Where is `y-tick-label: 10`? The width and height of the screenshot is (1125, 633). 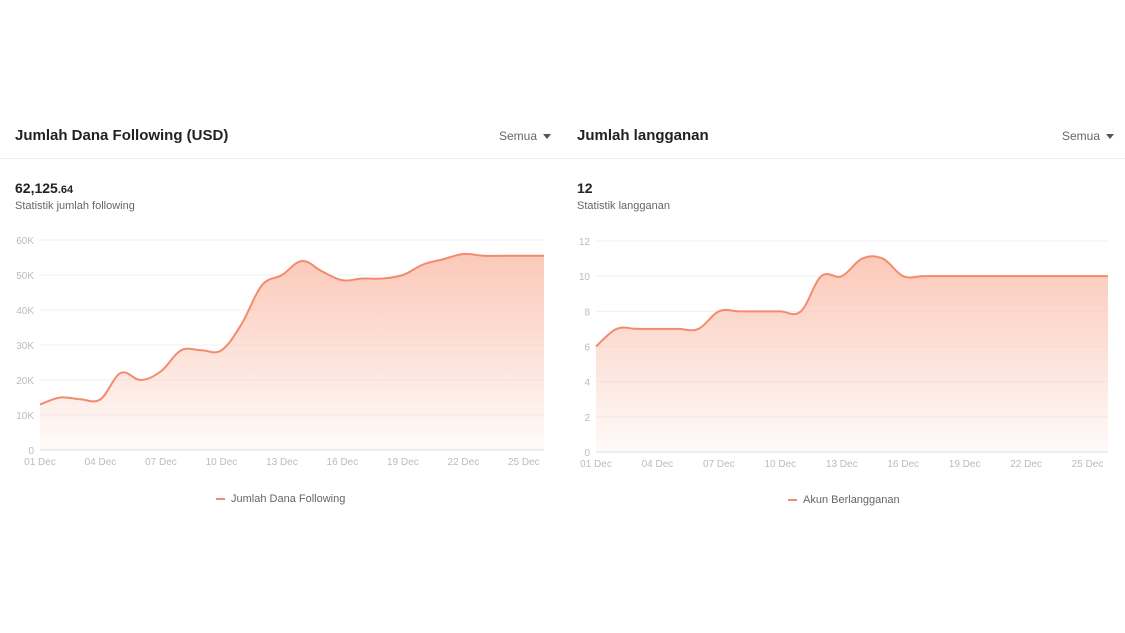 y-tick-label: 10 is located at coordinates (585, 277).